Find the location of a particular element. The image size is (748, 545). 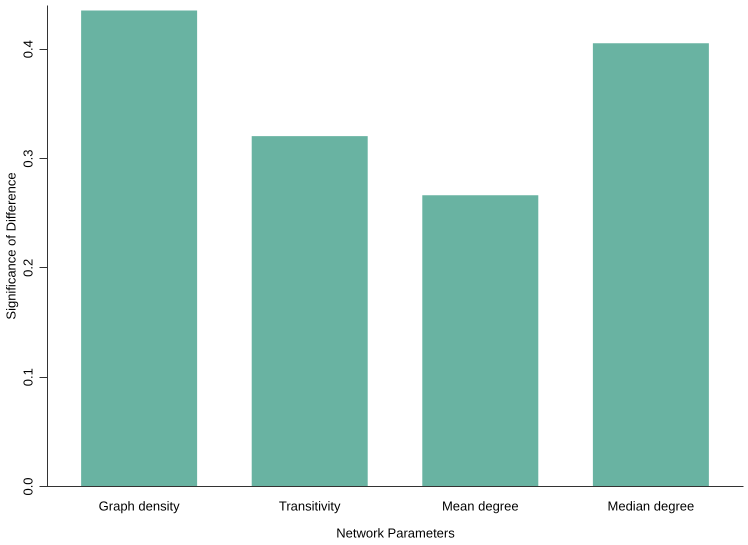

y-tick-label: 0.2 is located at coordinates (28, 267).